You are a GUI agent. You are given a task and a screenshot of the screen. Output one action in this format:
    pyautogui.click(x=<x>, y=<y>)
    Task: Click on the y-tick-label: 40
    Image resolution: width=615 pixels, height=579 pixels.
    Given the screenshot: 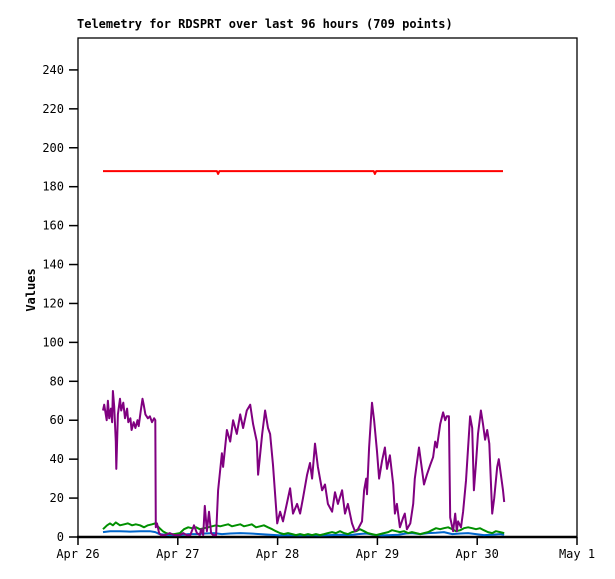 What is the action you would take?
    pyautogui.click(x=57, y=459)
    